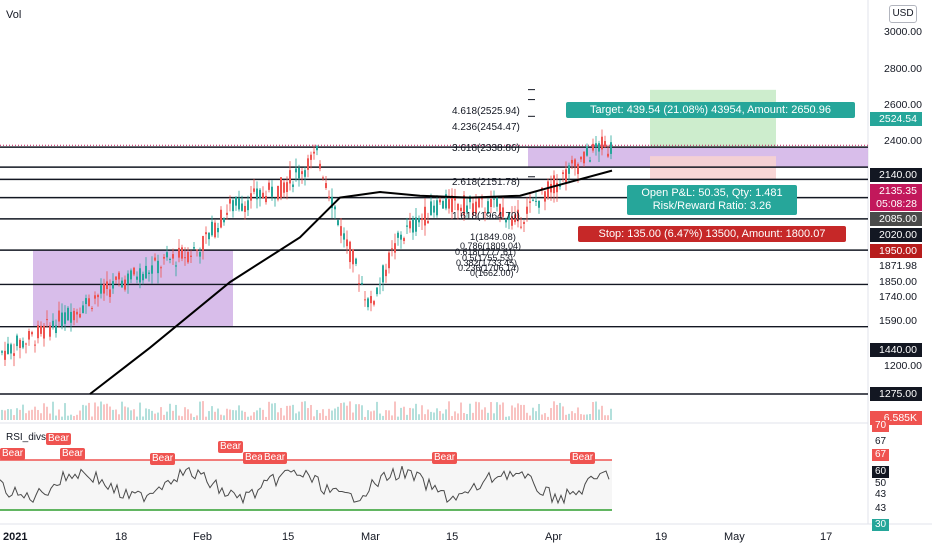 The image size is (932, 550). I want to click on currency-button: USD, so click(903, 14).